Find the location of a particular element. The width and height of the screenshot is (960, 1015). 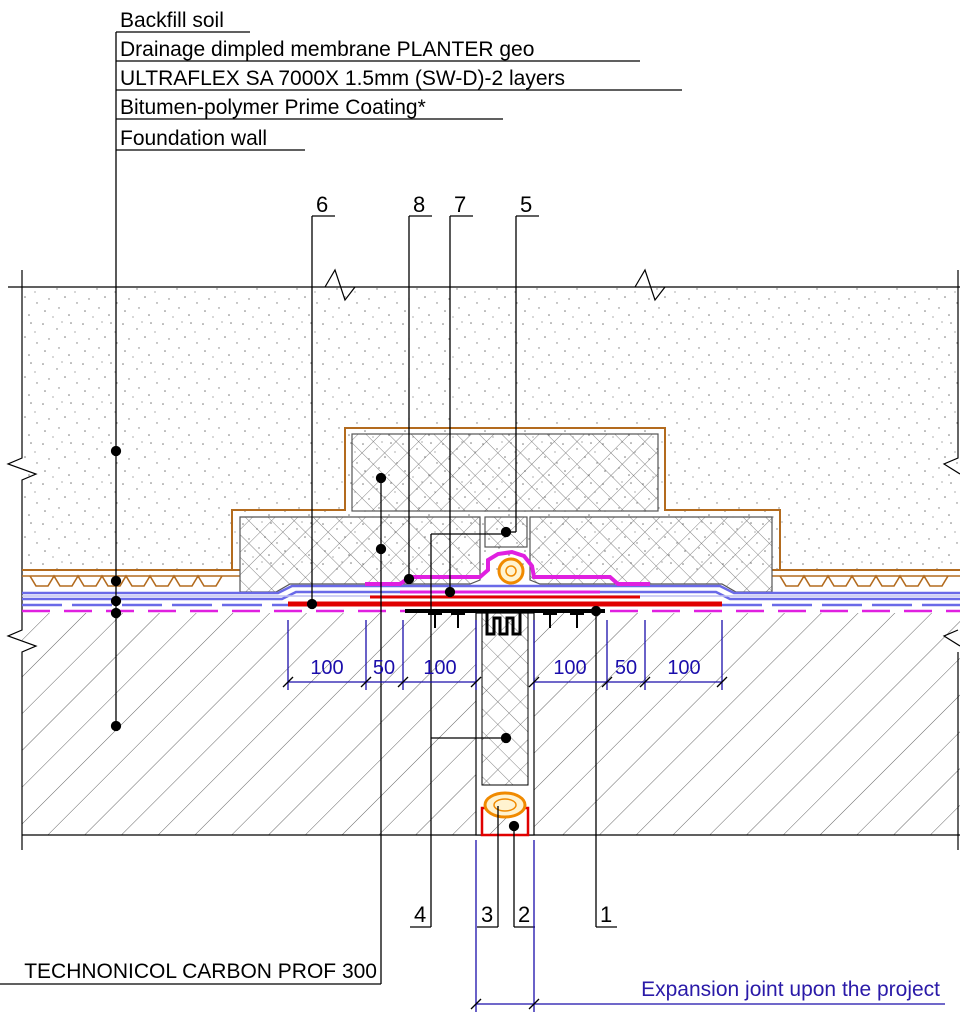

bottom-item-leaders is located at coordinates (513, 730).